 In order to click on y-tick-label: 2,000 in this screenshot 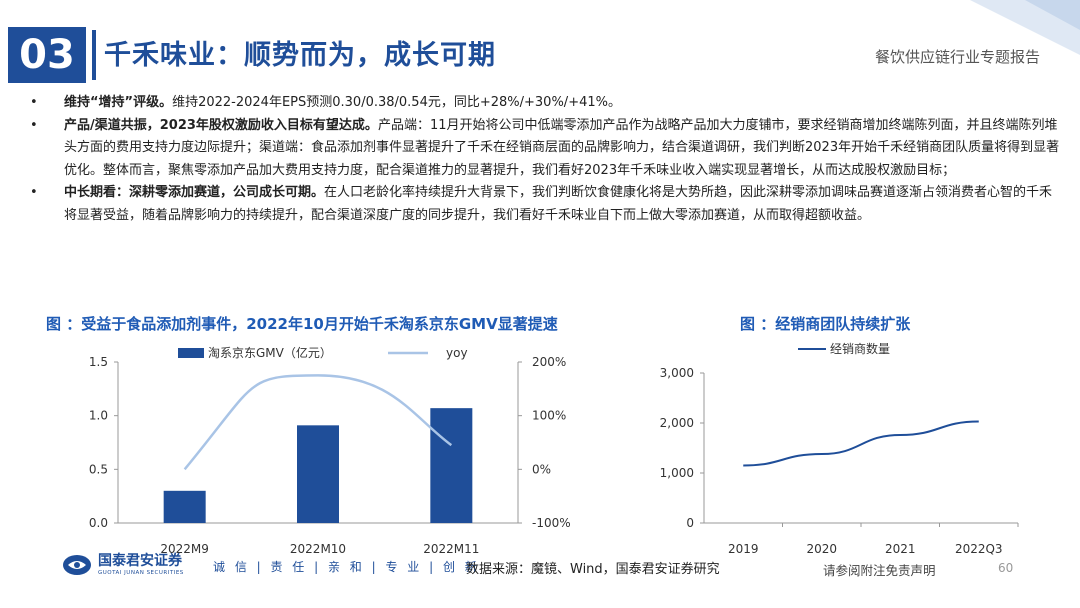, I will do `click(677, 423)`.